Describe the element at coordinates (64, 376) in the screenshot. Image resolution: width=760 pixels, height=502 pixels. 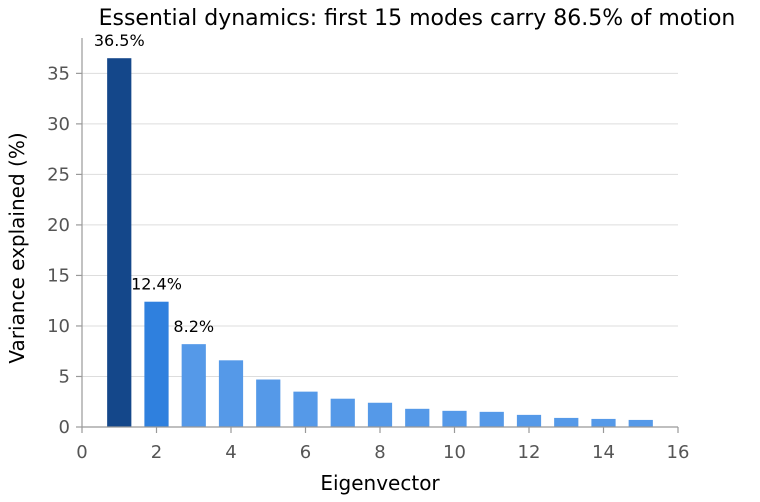
I see `y-tick-label-5: 5` at that location.